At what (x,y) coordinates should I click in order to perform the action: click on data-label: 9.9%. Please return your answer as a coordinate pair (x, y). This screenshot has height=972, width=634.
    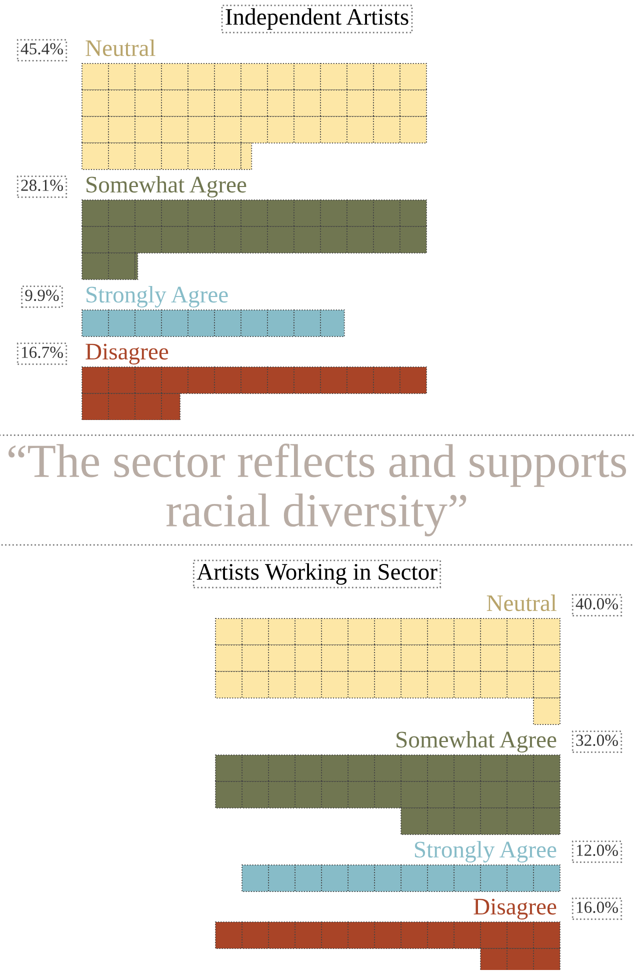
    Looking at the image, I should click on (42, 295).